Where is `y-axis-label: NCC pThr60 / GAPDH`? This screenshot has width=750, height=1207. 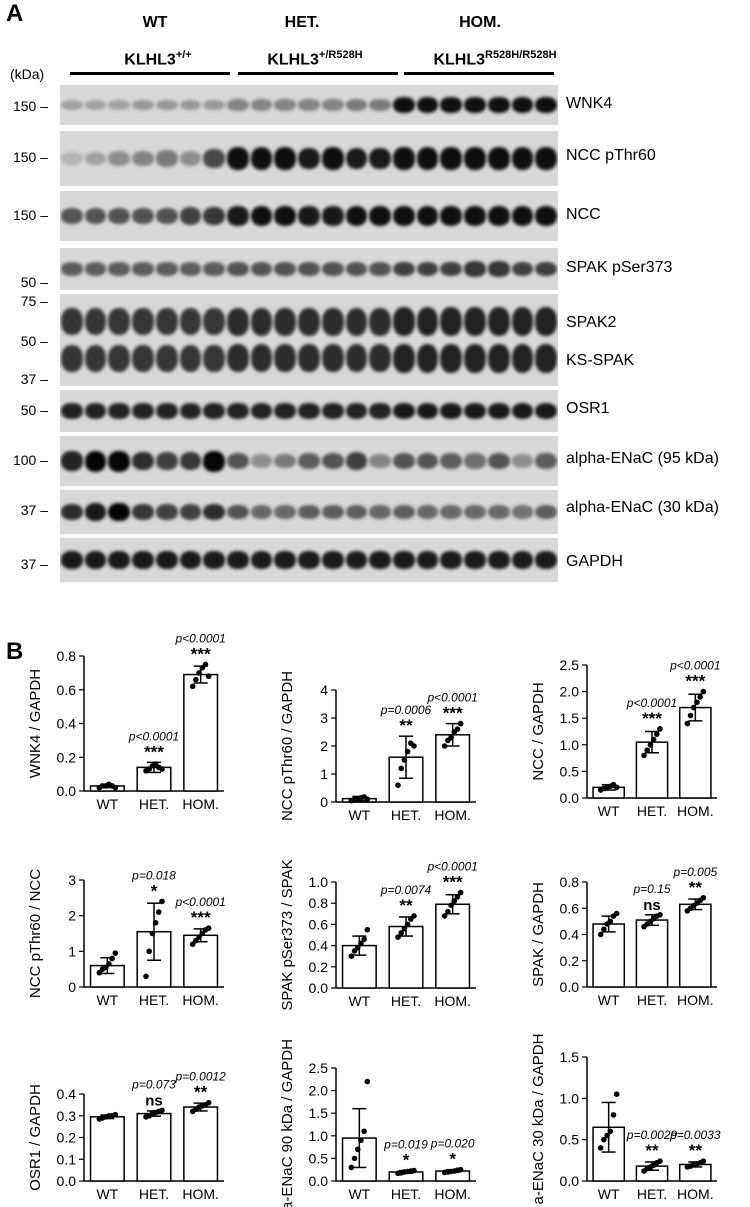 y-axis-label: NCC pThr60 / GAPDH is located at coordinates (287, 746).